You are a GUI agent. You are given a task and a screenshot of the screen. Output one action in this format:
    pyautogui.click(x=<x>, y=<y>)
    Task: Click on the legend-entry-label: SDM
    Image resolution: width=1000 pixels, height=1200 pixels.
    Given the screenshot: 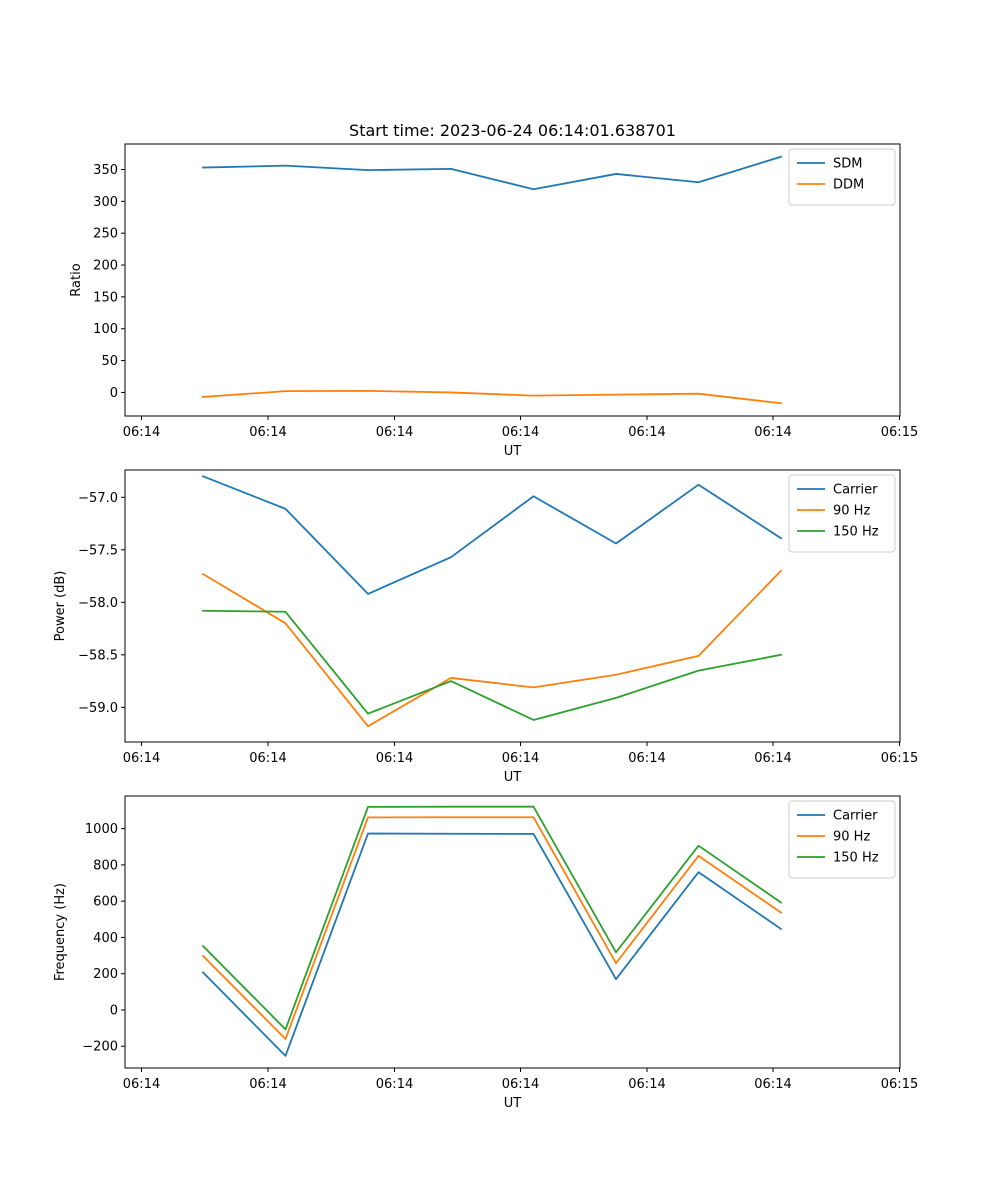 What is the action you would take?
    pyautogui.click(x=847, y=164)
    